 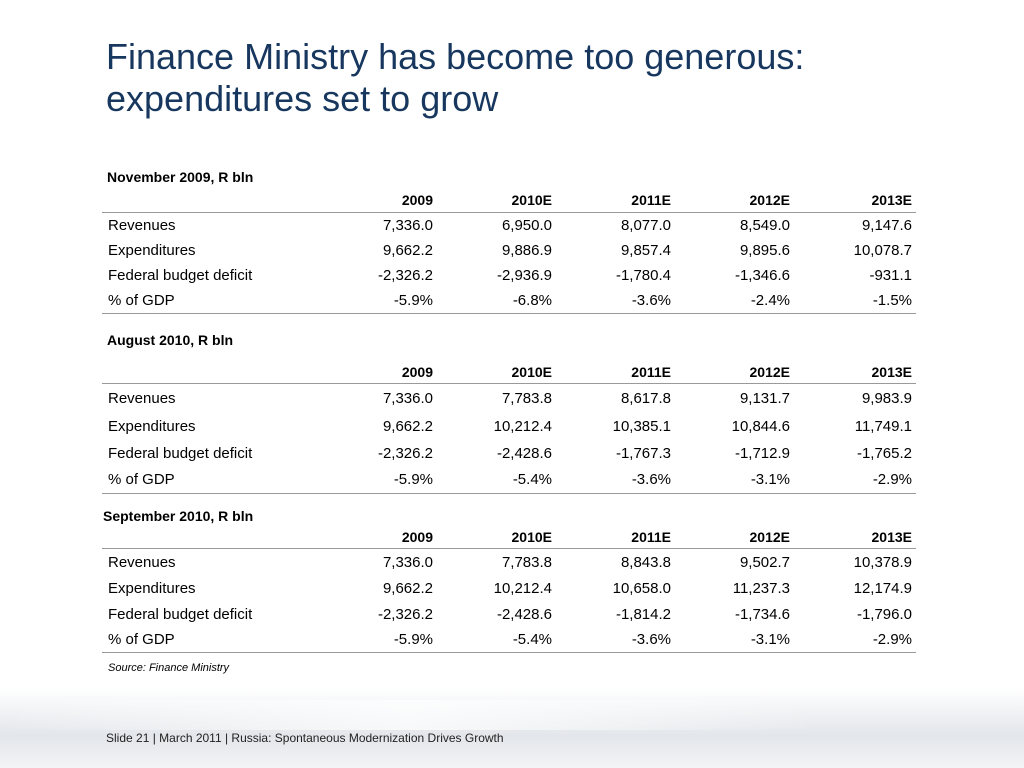 What do you see at coordinates (884, 453) in the screenshot?
I see `table-cell: -1,765.2` at bounding box center [884, 453].